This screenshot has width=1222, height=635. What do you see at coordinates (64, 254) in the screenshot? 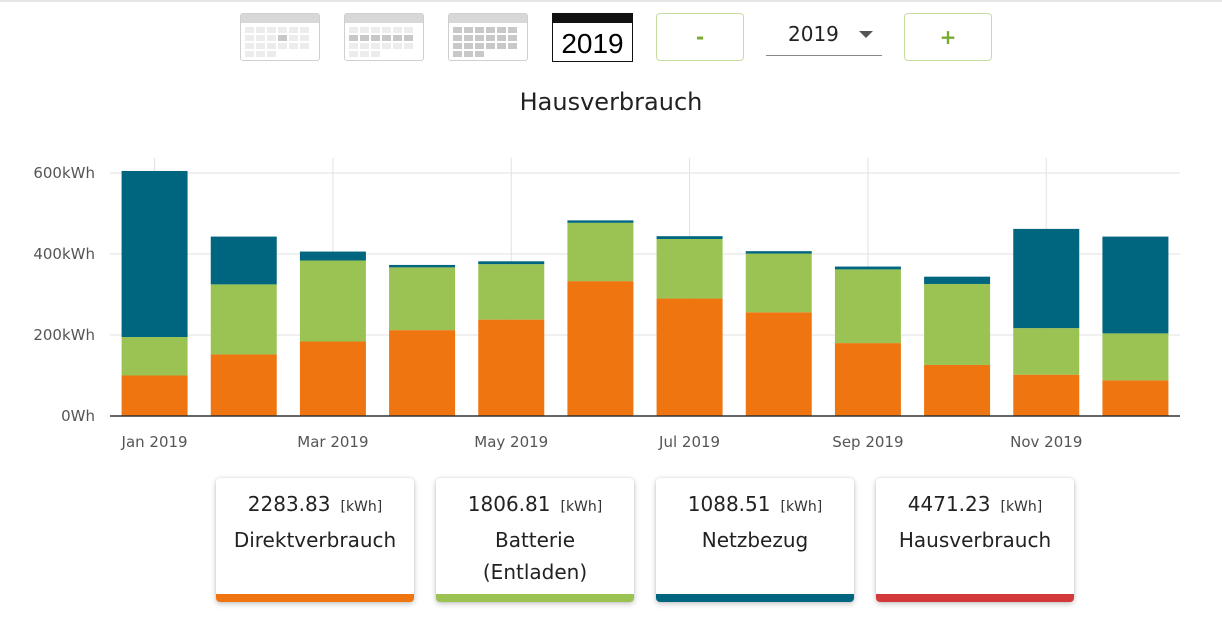
I see `y-tick-label: 400kWh` at bounding box center [64, 254].